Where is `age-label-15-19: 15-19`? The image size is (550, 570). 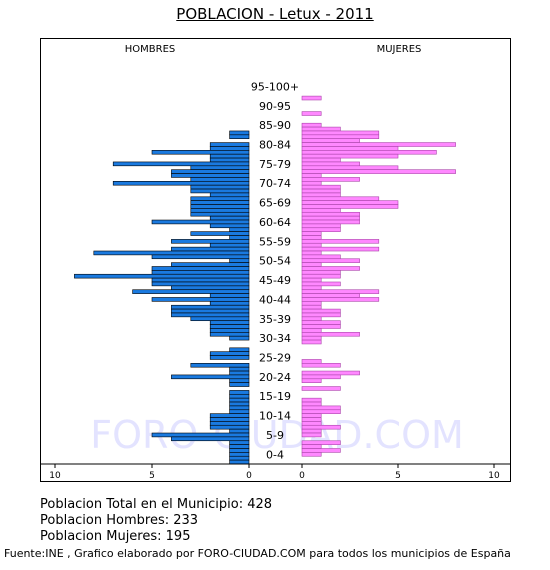 age-label-15-19: 15-19 is located at coordinates (275, 396).